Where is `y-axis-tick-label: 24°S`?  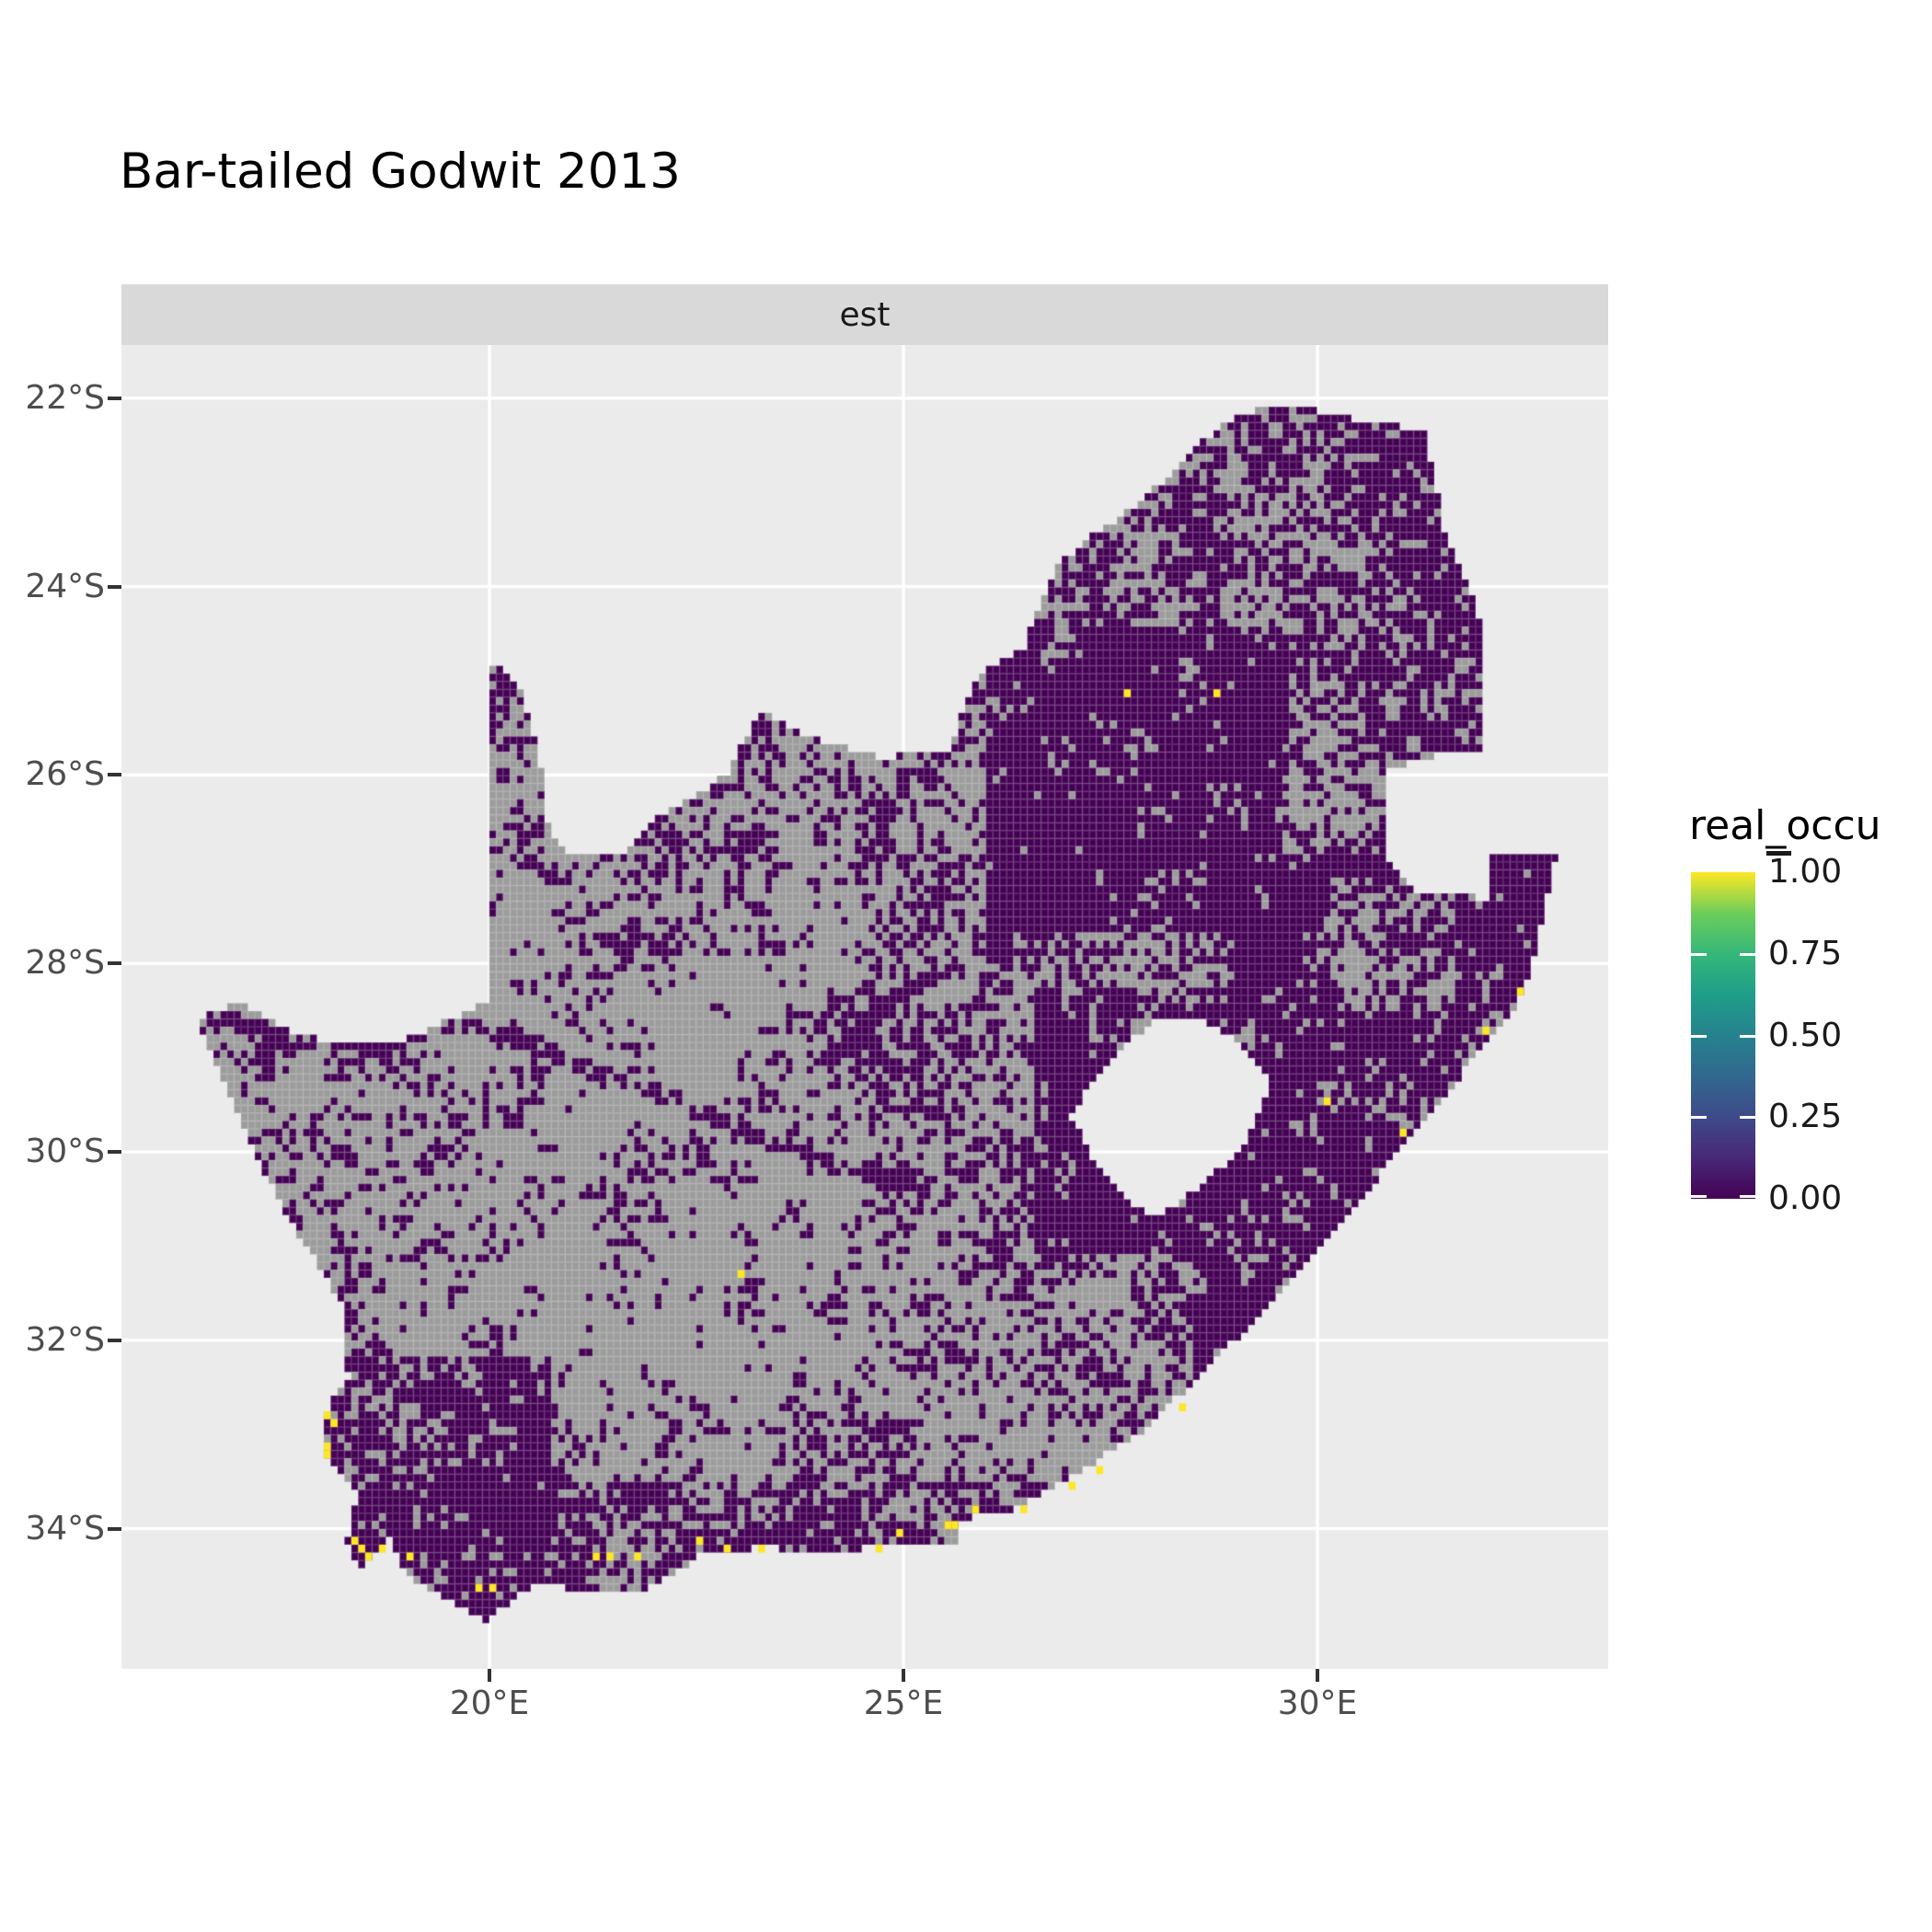
y-axis-tick-label: 24°S is located at coordinates (65, 586).